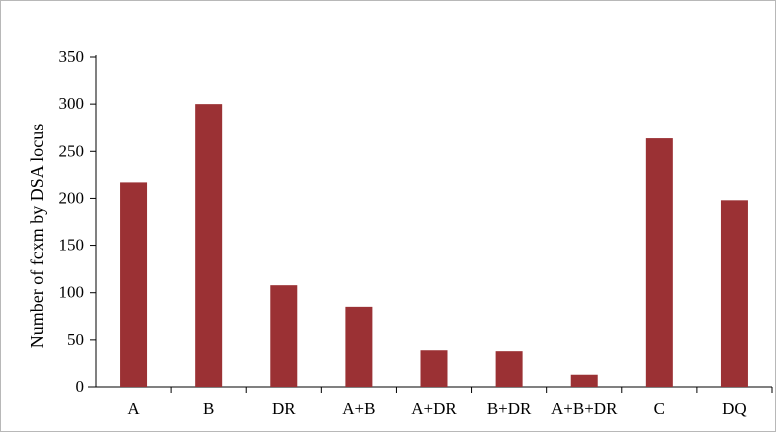 This screenshot has height=436, width=776. What do you see at coordinates (734, 293) in the screenshot?
I see `bar-dq` at bounding box center [734, 293].